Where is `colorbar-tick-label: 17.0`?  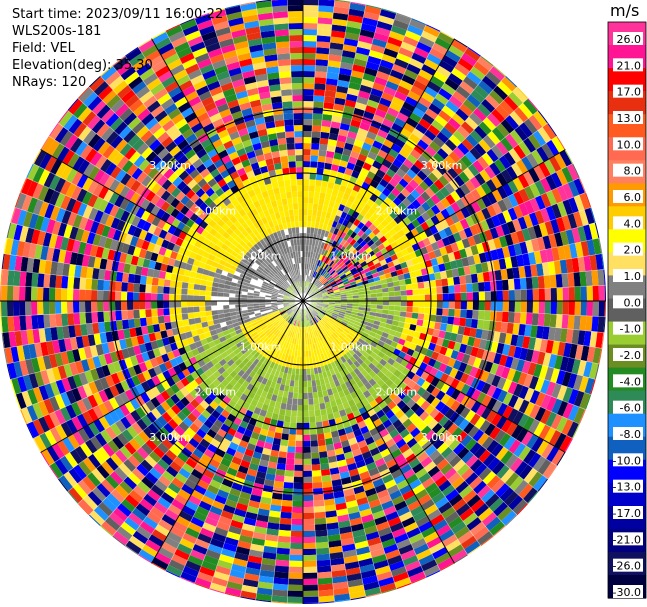 colorbar-tick-label: 17.0 is located at coordinates (629, 92).